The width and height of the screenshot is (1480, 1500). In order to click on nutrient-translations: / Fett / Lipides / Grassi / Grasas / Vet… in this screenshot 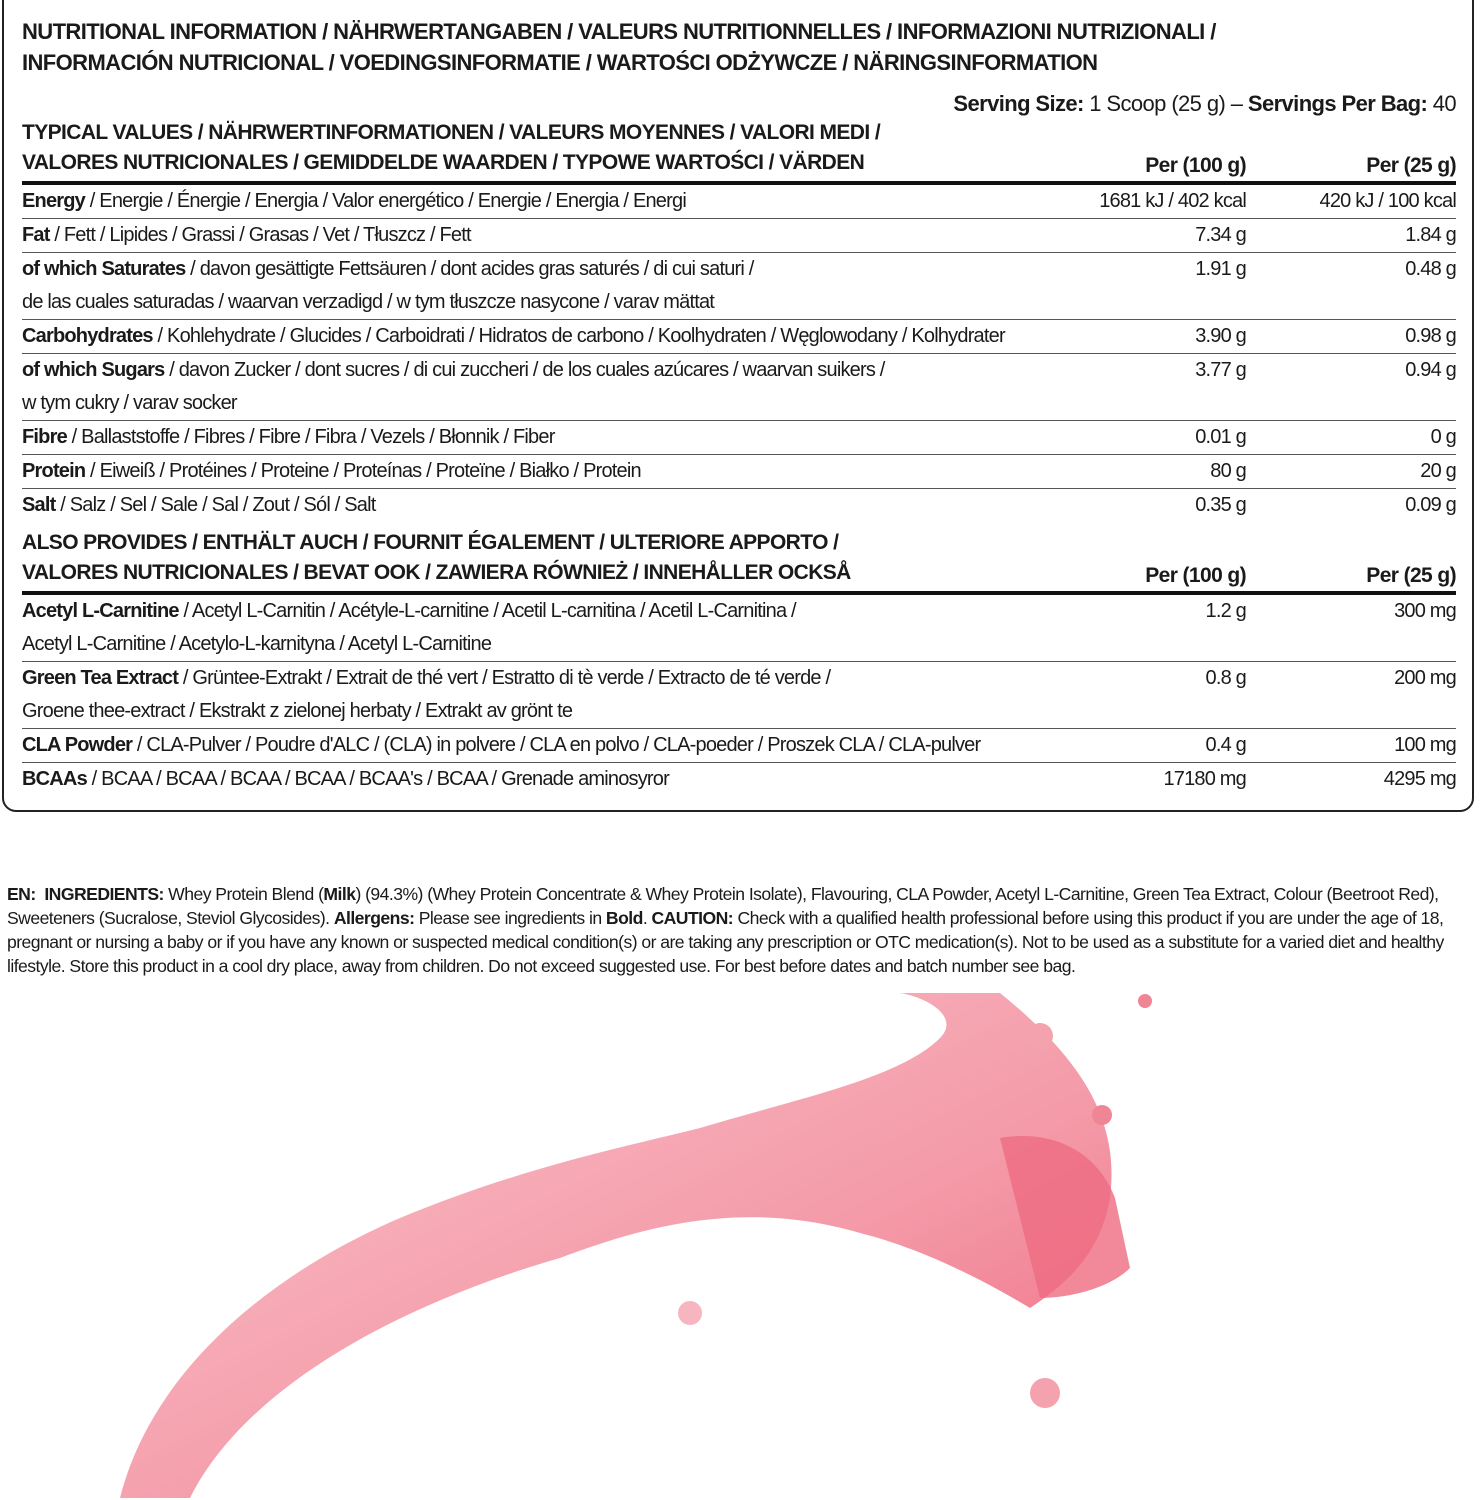, I will do `click(260, 235)`.